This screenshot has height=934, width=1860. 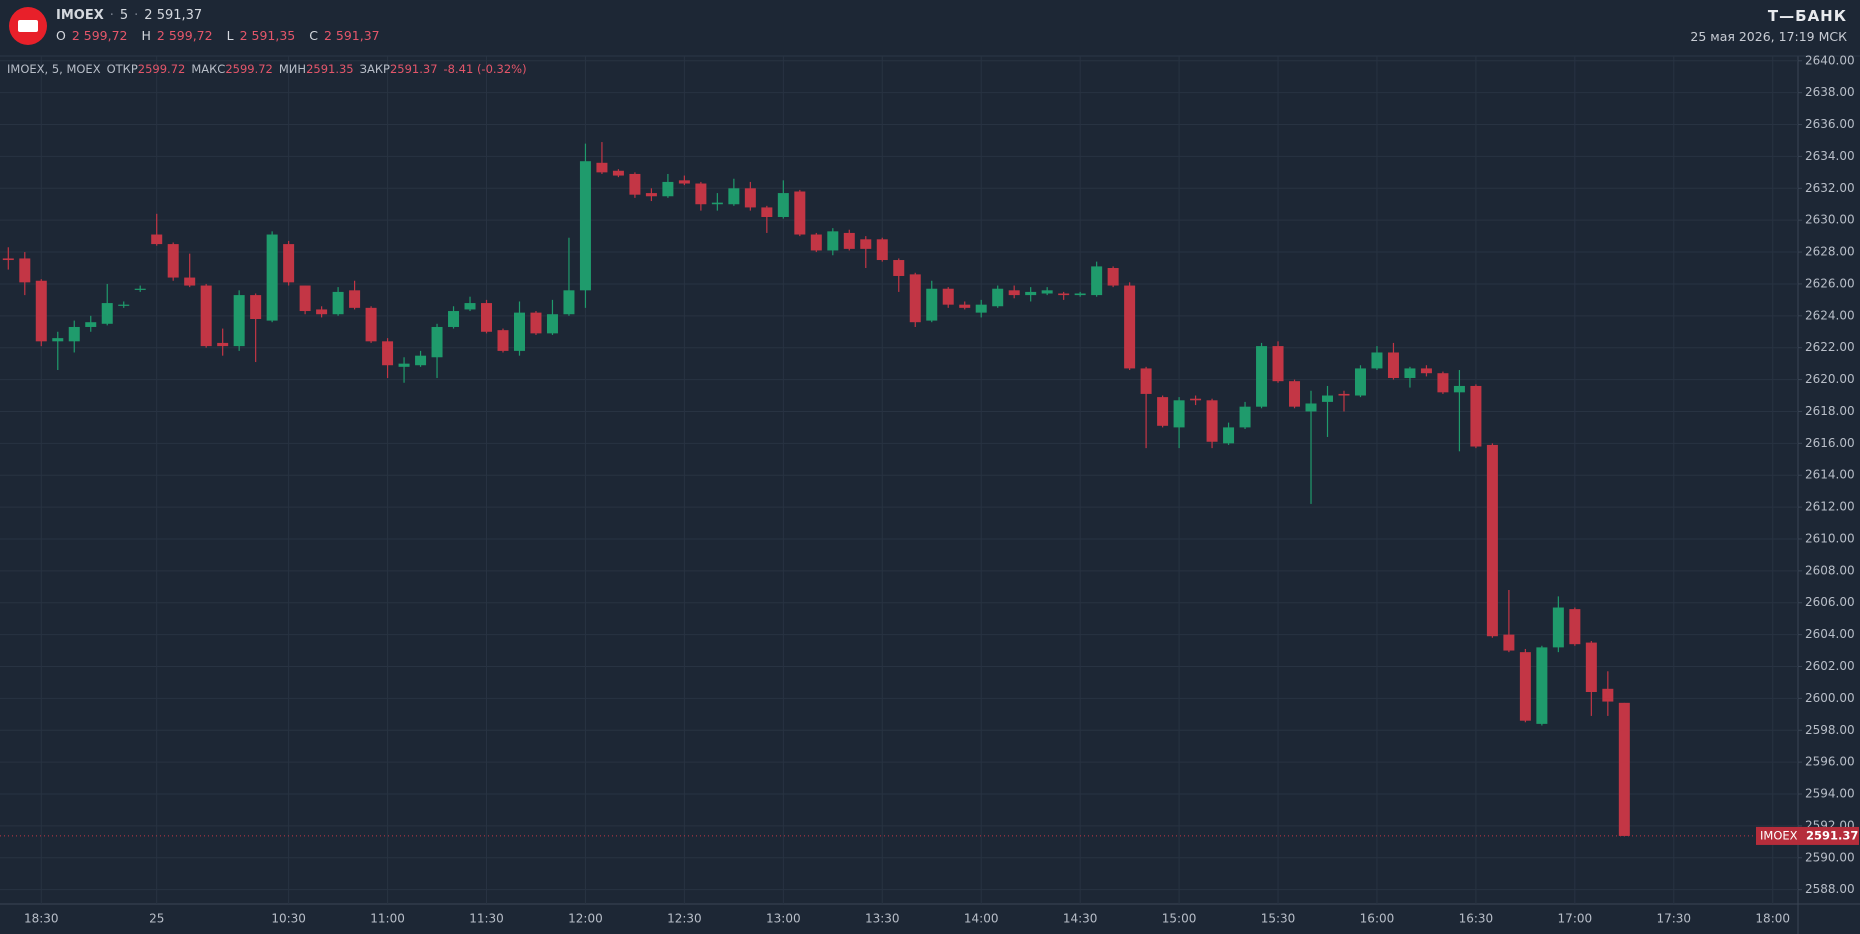 I want to click on x-tick-label: 13:00, so click(x=783, y=919).